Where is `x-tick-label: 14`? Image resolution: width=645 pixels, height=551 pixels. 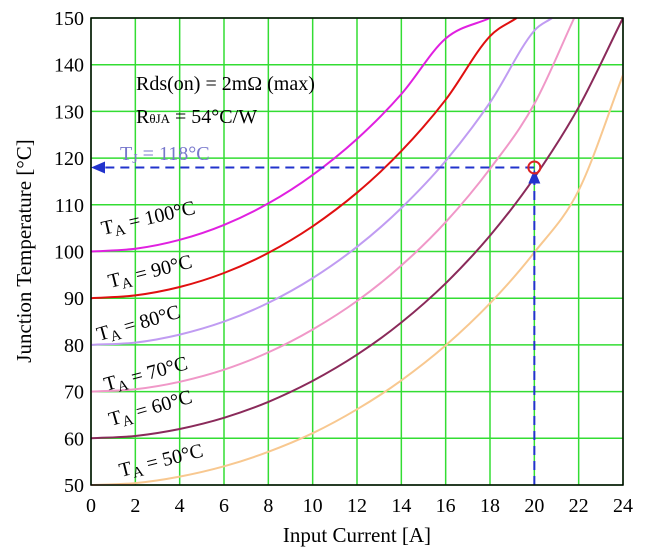 x-tick-label: 14 is located at coordinates (401, 506).